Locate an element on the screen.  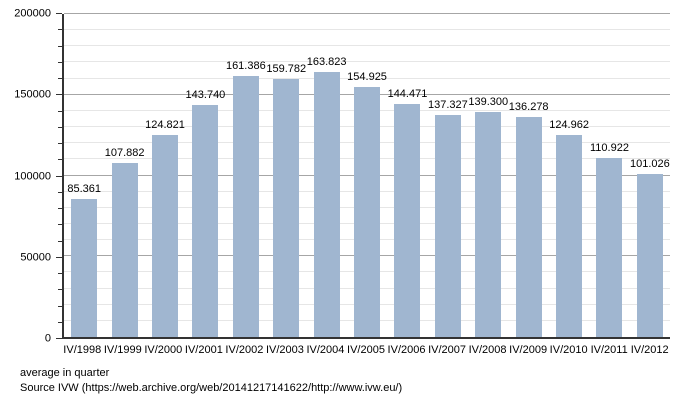
y-tick-label: 50000 is located at coordinates (35, 257).